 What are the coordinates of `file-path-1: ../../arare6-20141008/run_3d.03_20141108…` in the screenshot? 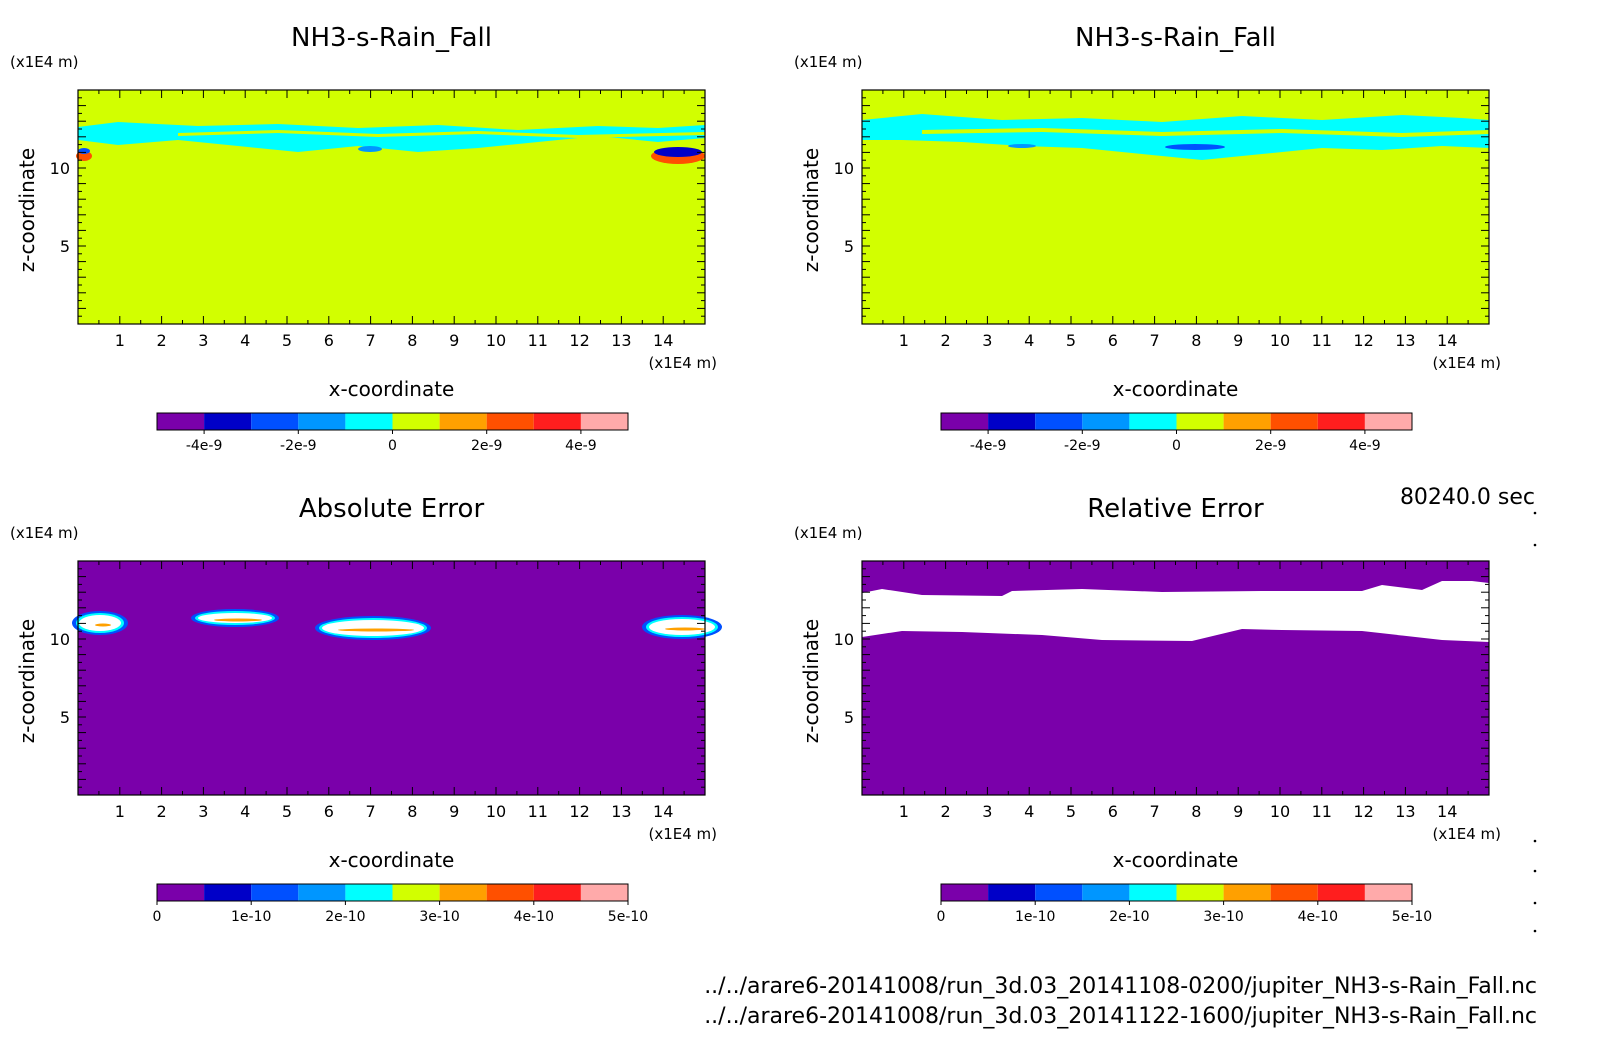 It's located at (1120, 986).